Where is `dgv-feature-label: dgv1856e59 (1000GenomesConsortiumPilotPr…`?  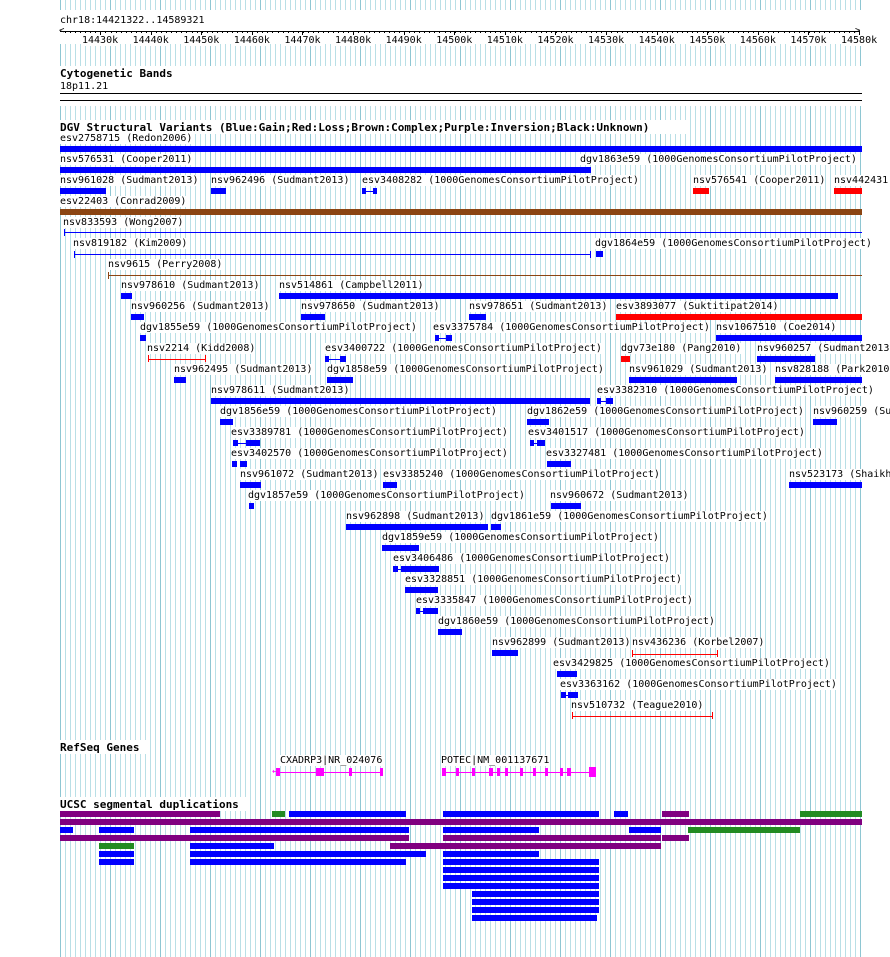
dgv-feature-label: dgv1856e59 (1000GenomesConsortiumPilotPr… is located at coordinates (358, 411).